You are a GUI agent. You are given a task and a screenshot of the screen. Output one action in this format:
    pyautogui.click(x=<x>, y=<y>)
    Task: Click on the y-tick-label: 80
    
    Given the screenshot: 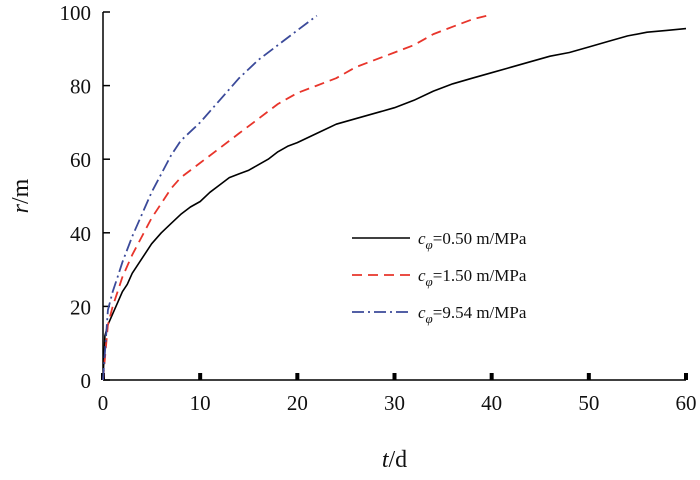 What is the action you would take?
    pyautogui.click(x=80, y=87)
    